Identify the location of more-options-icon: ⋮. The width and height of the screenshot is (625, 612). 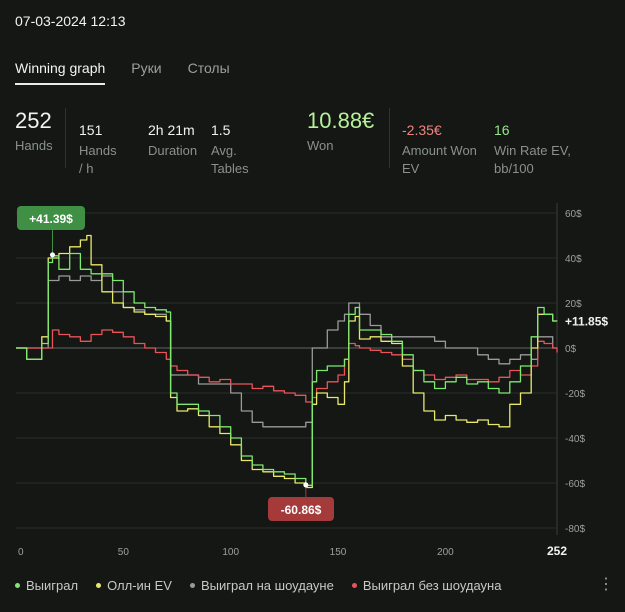
(606, 584).